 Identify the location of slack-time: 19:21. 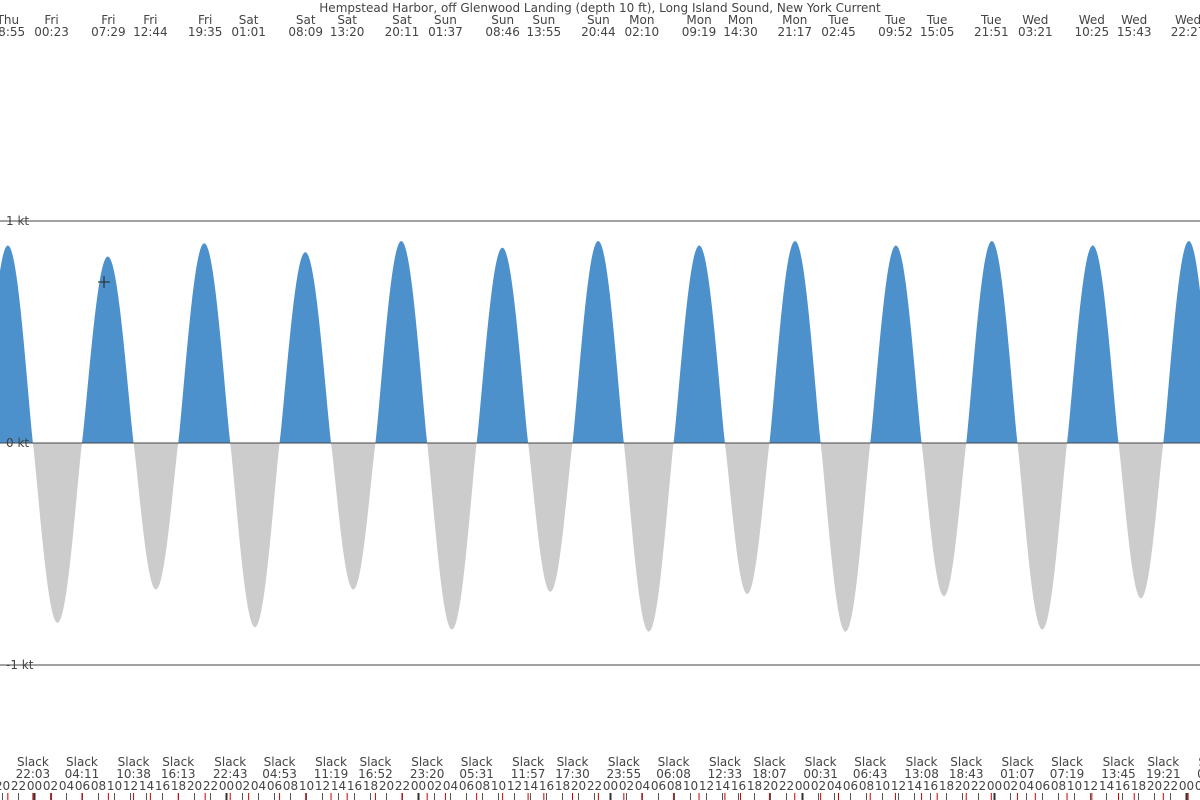
(1163, 774).